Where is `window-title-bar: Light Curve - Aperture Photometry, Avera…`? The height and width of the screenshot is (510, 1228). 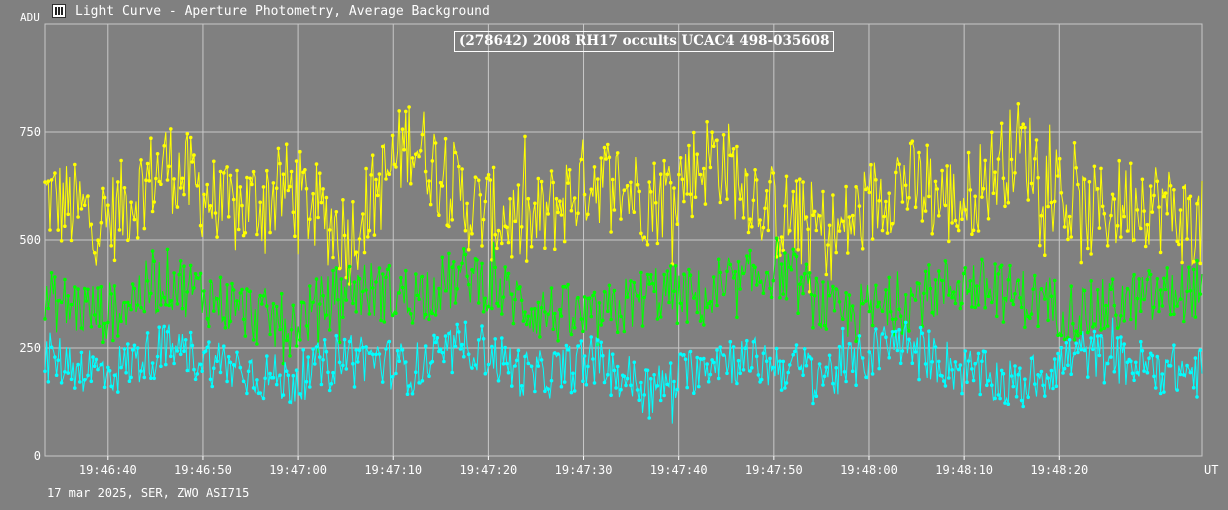 window-title-bar: Light Curve - Aperture Photometry, Avera… is located at coordinates (614, 12).